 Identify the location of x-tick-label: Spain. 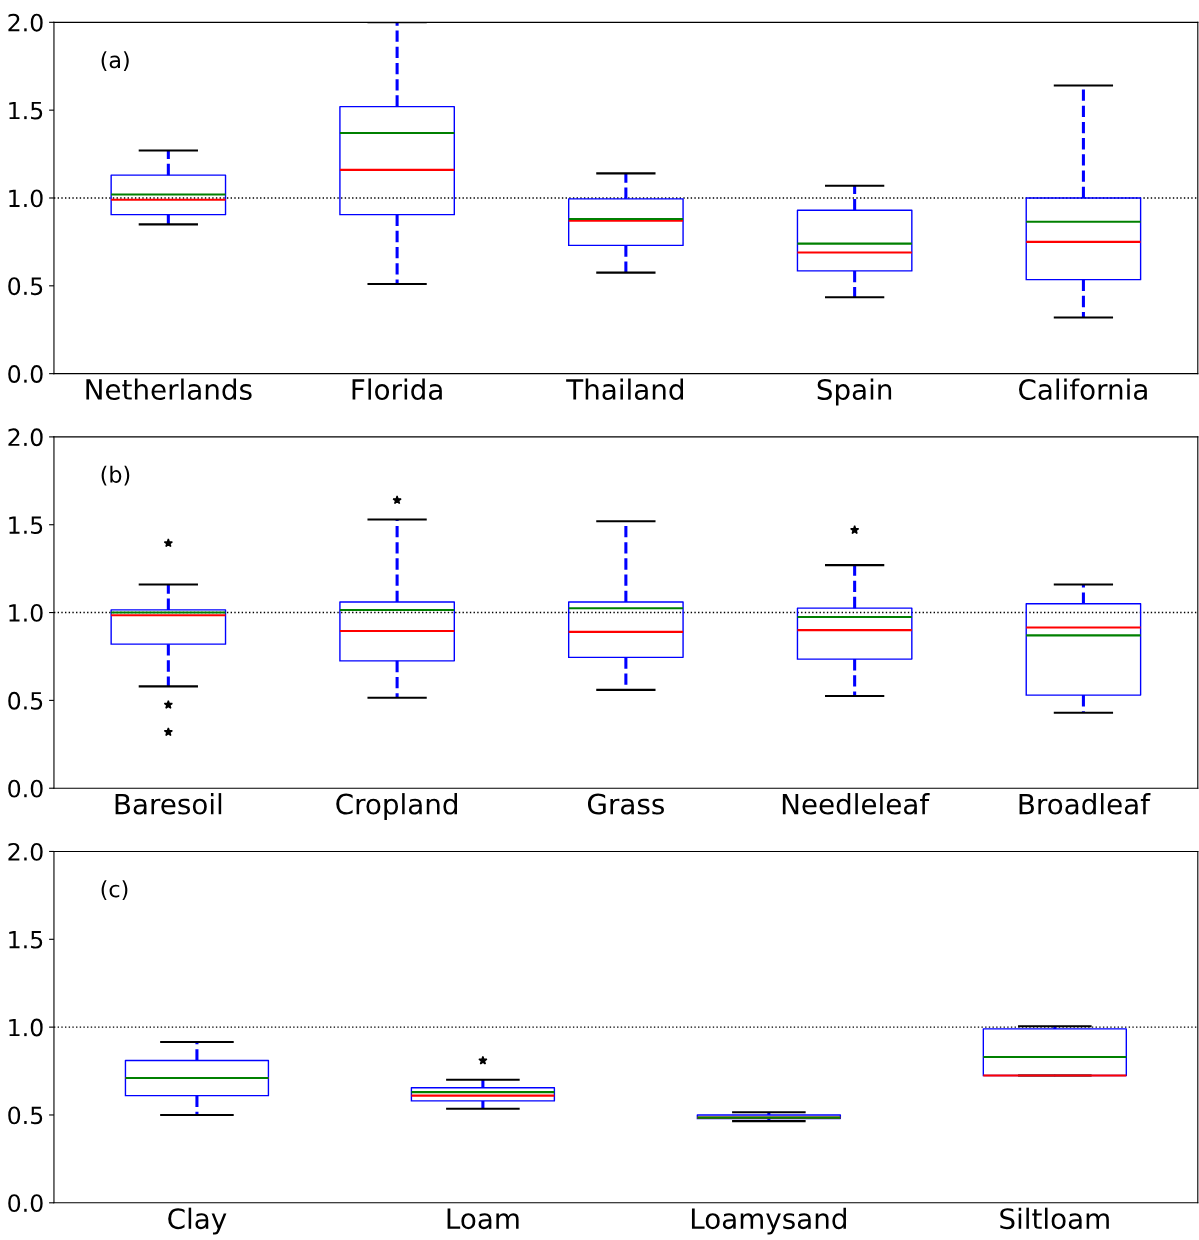
(854, 392).